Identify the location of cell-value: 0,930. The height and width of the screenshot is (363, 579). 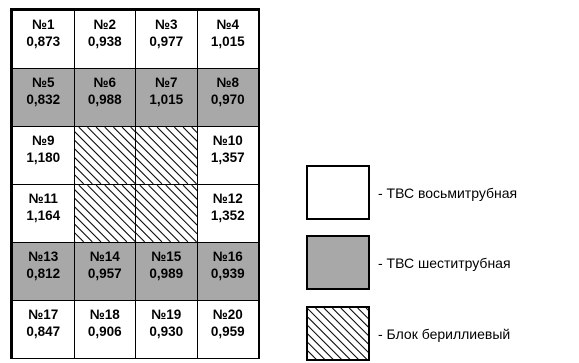
(166, 331).